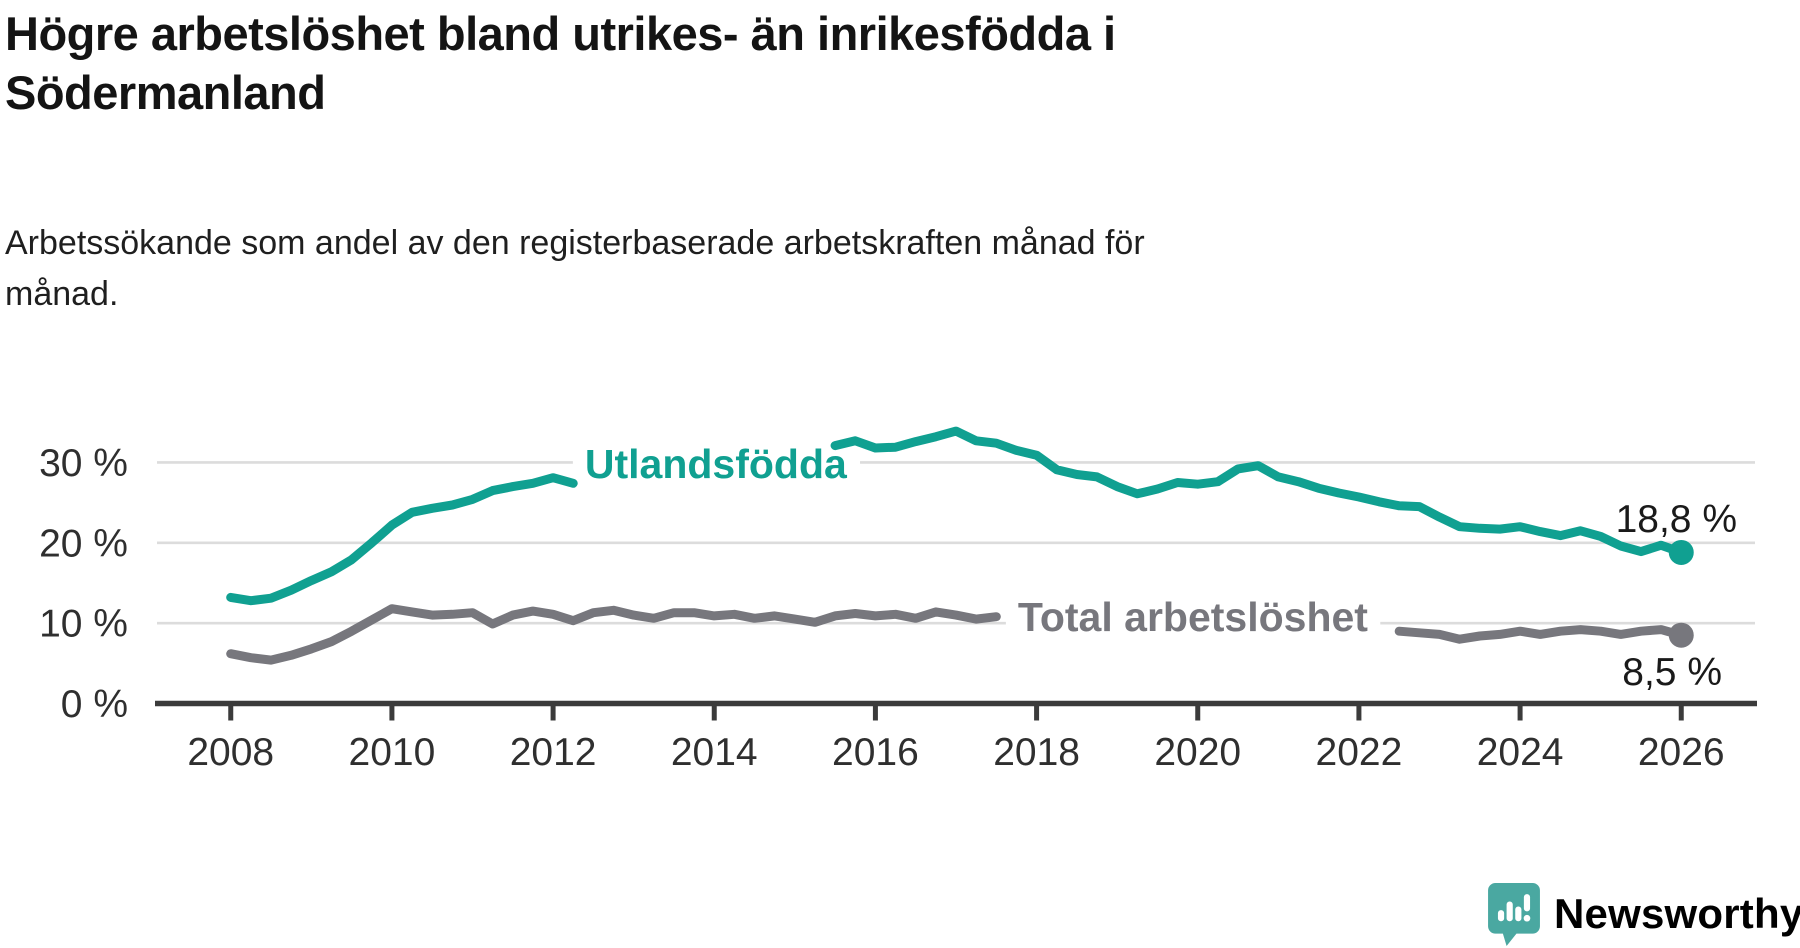  What do you see at coordinates (230, 752) in the screenshot?
I see `x-tick-label: 2008` at bounding box center [230, 752].